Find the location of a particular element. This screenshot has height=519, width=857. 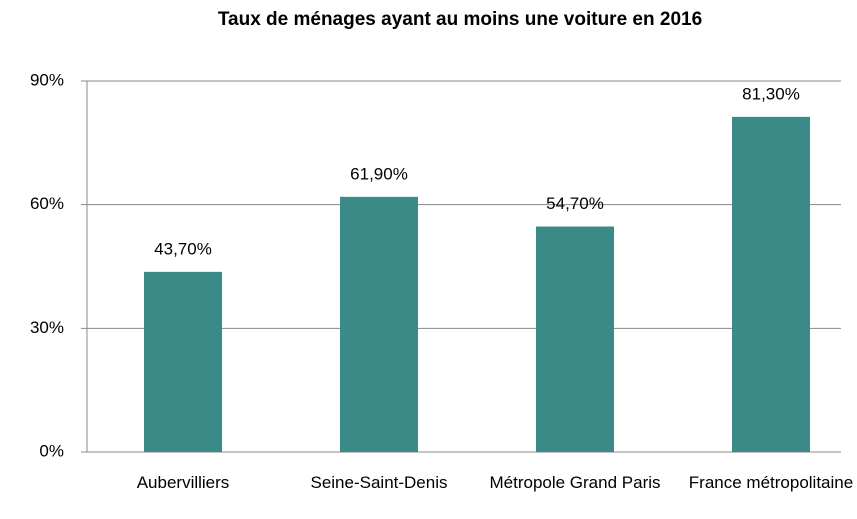

data-label: 54,70% is located at coordinates (575, 203).